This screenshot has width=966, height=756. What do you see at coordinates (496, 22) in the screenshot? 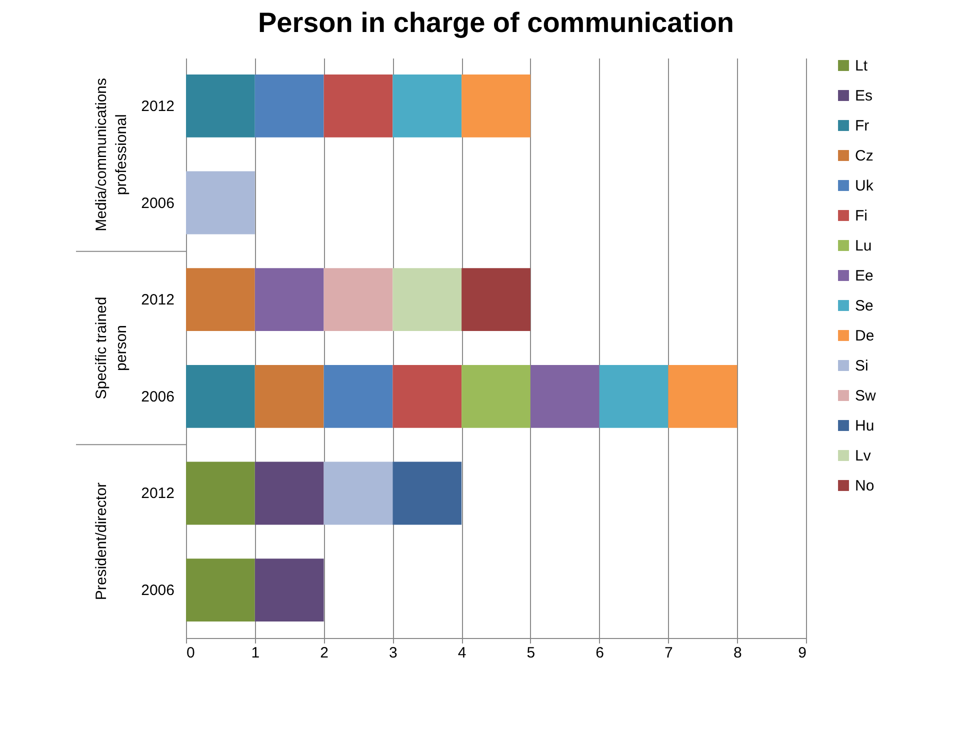
I see `chart-title: Person in charge of communication` at bounding box center [496, 22].